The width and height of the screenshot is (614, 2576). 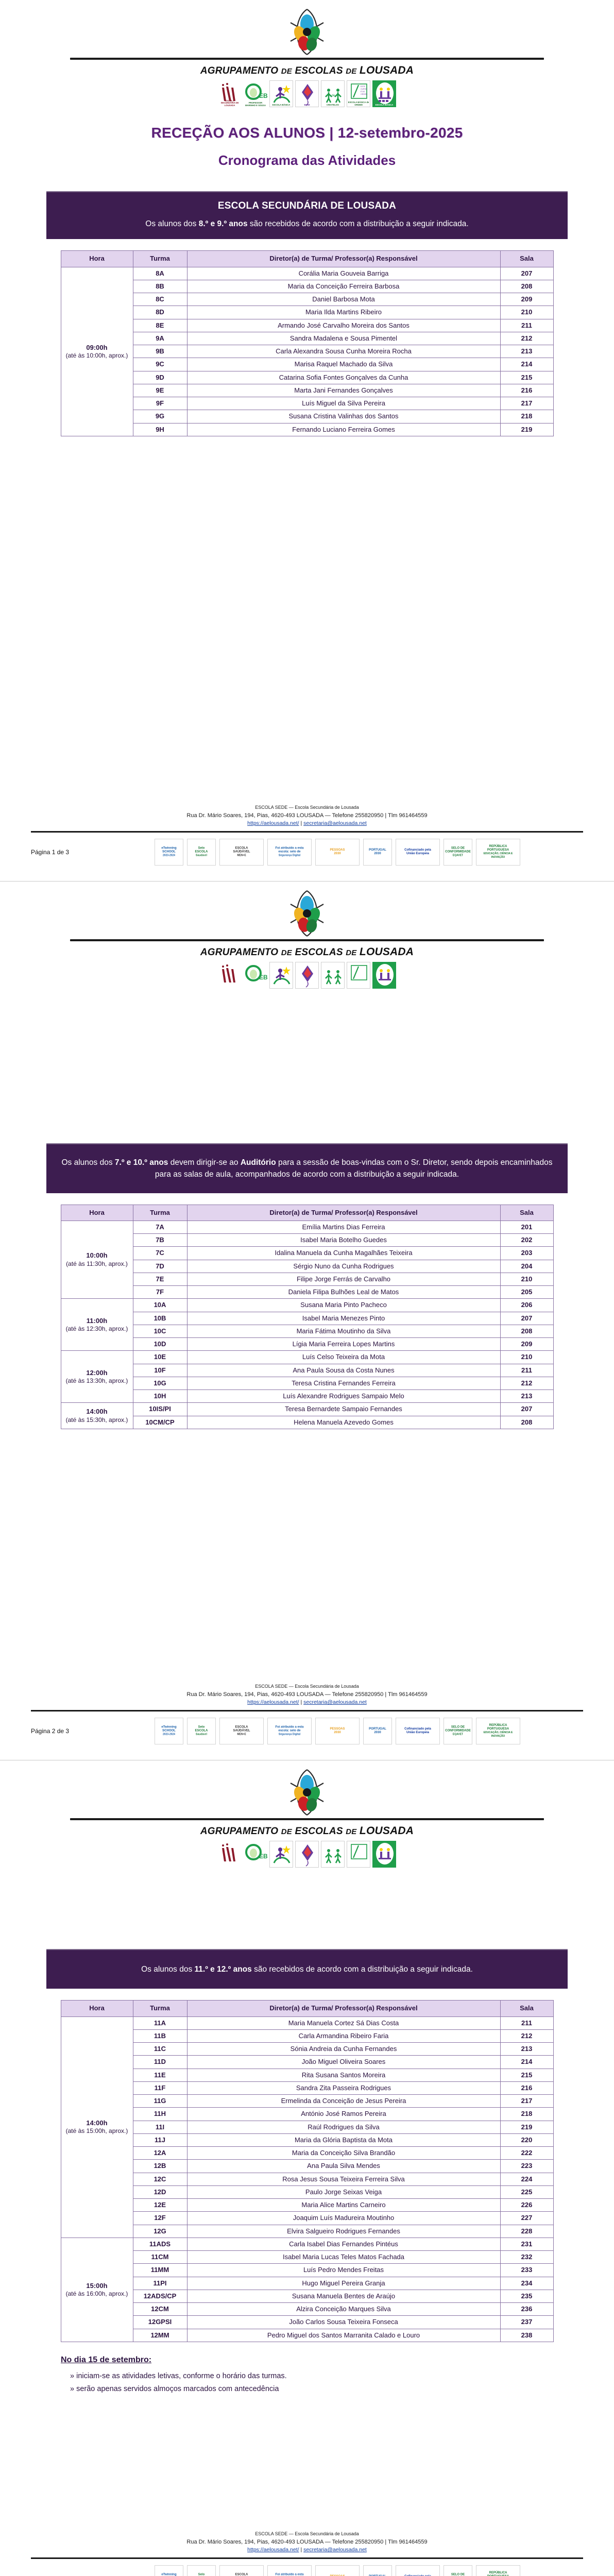 What do you see at coordinates (97, 1263) in the screenshot?
I see `hora-note: (até às 11:30h, aprox.)` at bounding box center [97, 1263].